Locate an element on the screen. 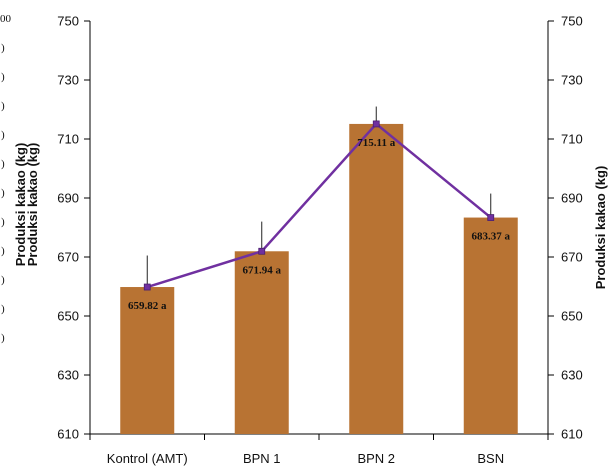 This screenshot has height=471, width=611. y-tick-label-left: 610 is located at coordinates (68, 434).